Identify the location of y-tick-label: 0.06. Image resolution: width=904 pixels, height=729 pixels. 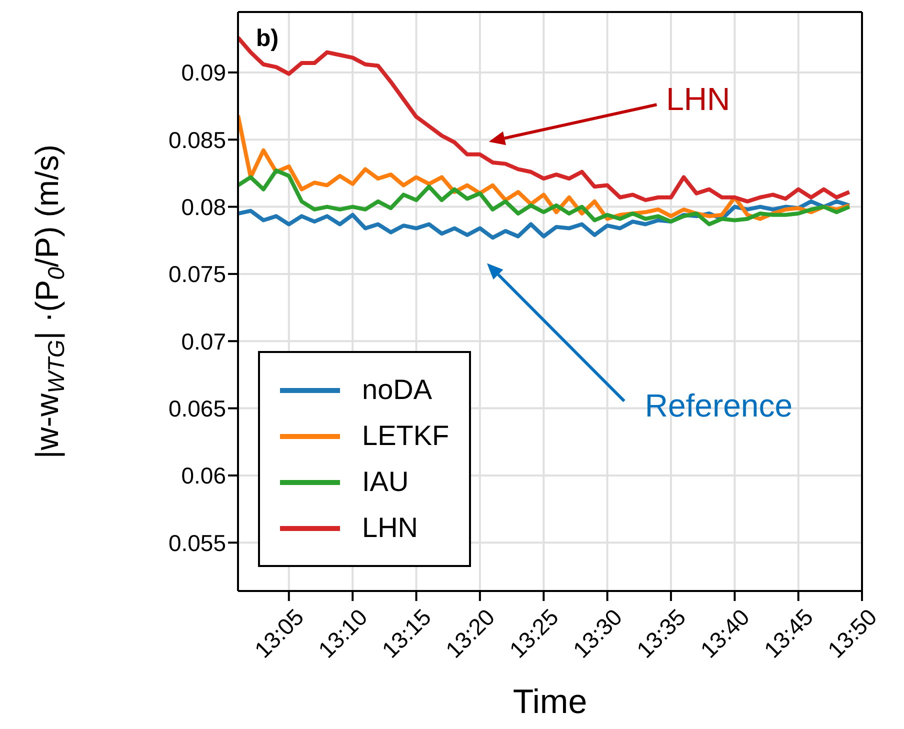
(203, 475).